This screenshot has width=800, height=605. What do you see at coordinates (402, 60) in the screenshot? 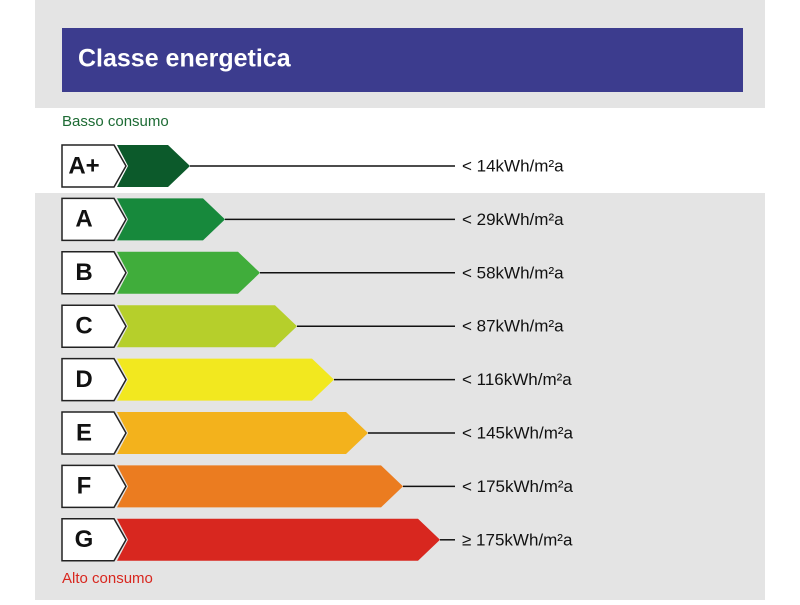
I see `title-bar` at bounding box center [402, 60].